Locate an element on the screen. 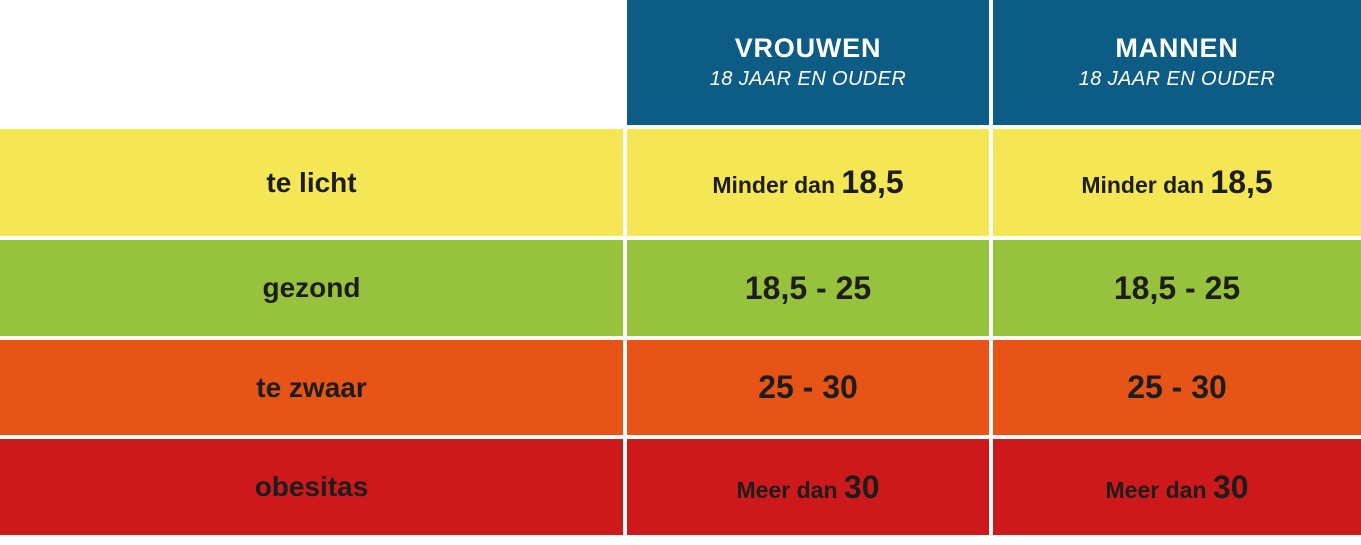 The height and width of the screenshot is (545, 1361). row-label-cell-te-zwaar: te zwaar is located at coordinates (311, 387).